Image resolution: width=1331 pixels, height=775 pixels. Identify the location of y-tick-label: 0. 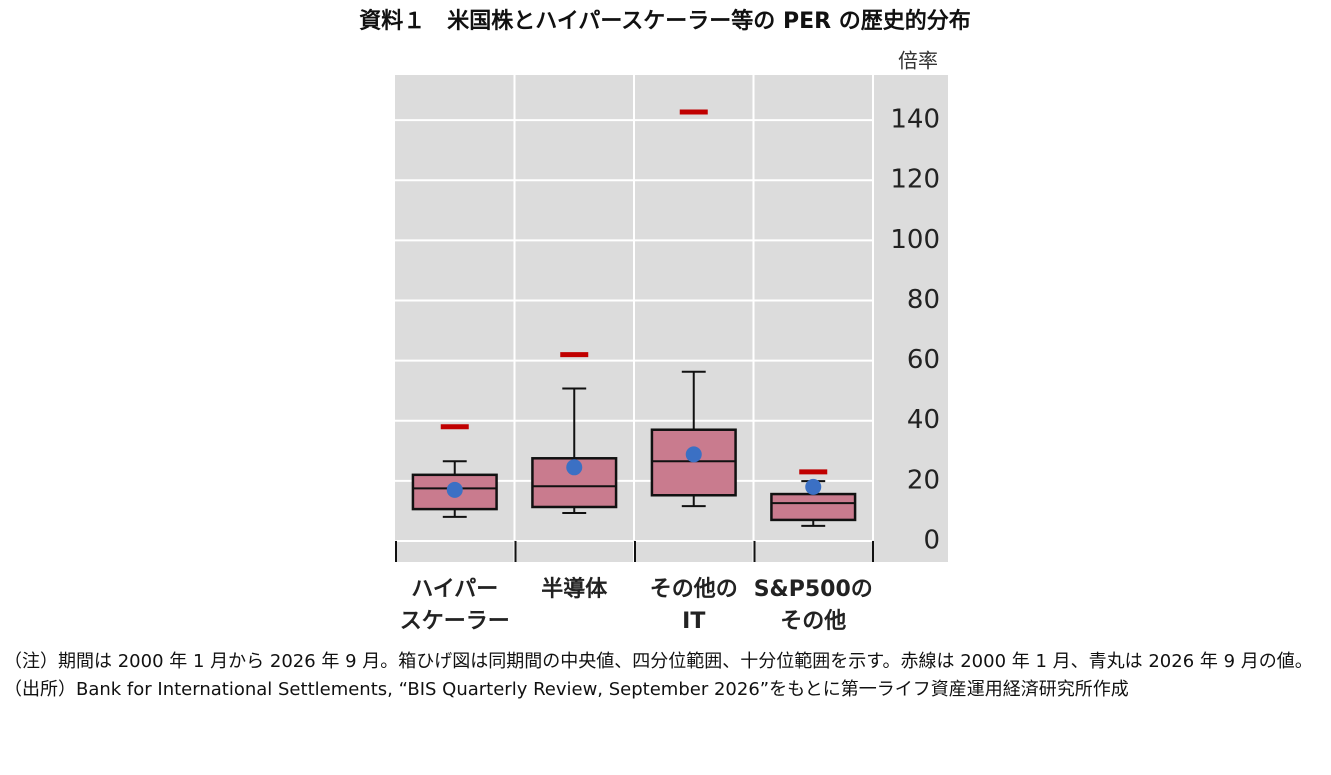
(931, 540).